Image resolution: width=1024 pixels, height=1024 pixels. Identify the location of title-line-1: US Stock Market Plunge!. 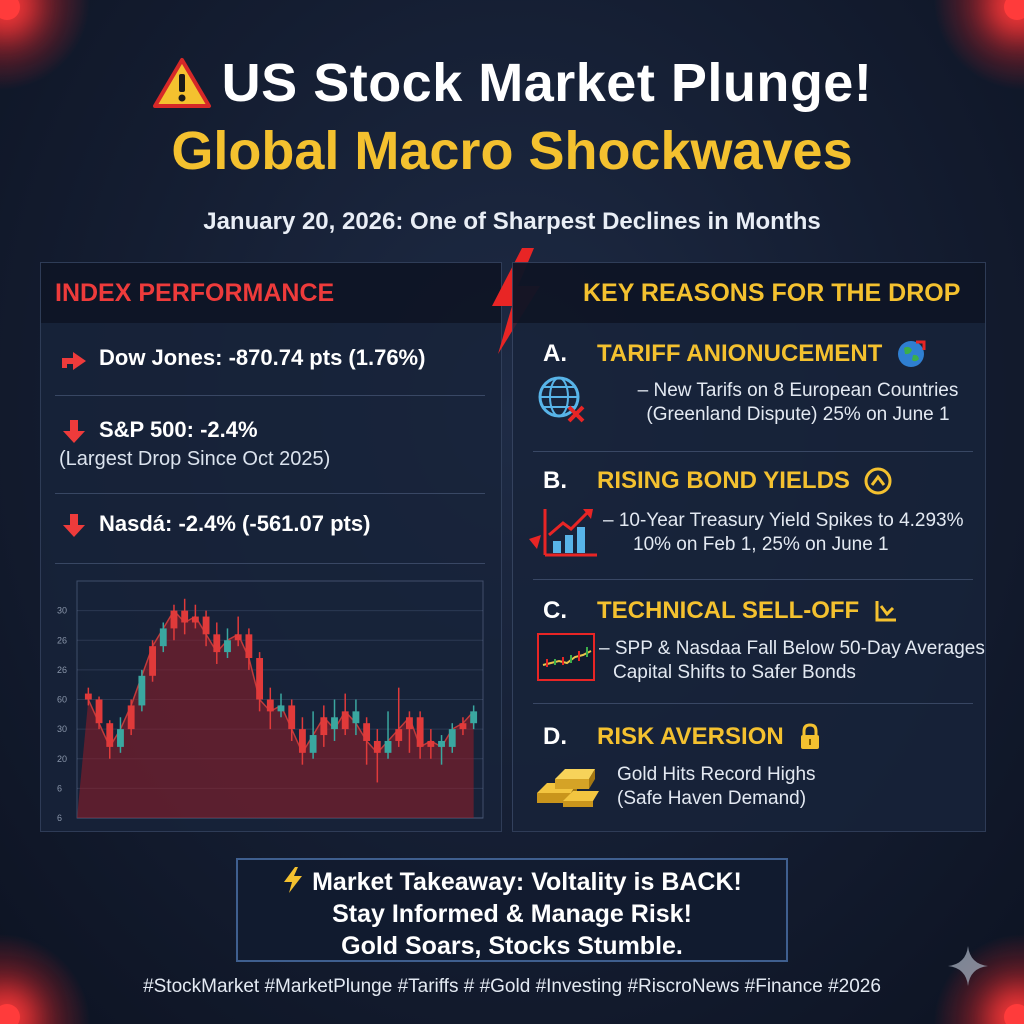
(512, 83).